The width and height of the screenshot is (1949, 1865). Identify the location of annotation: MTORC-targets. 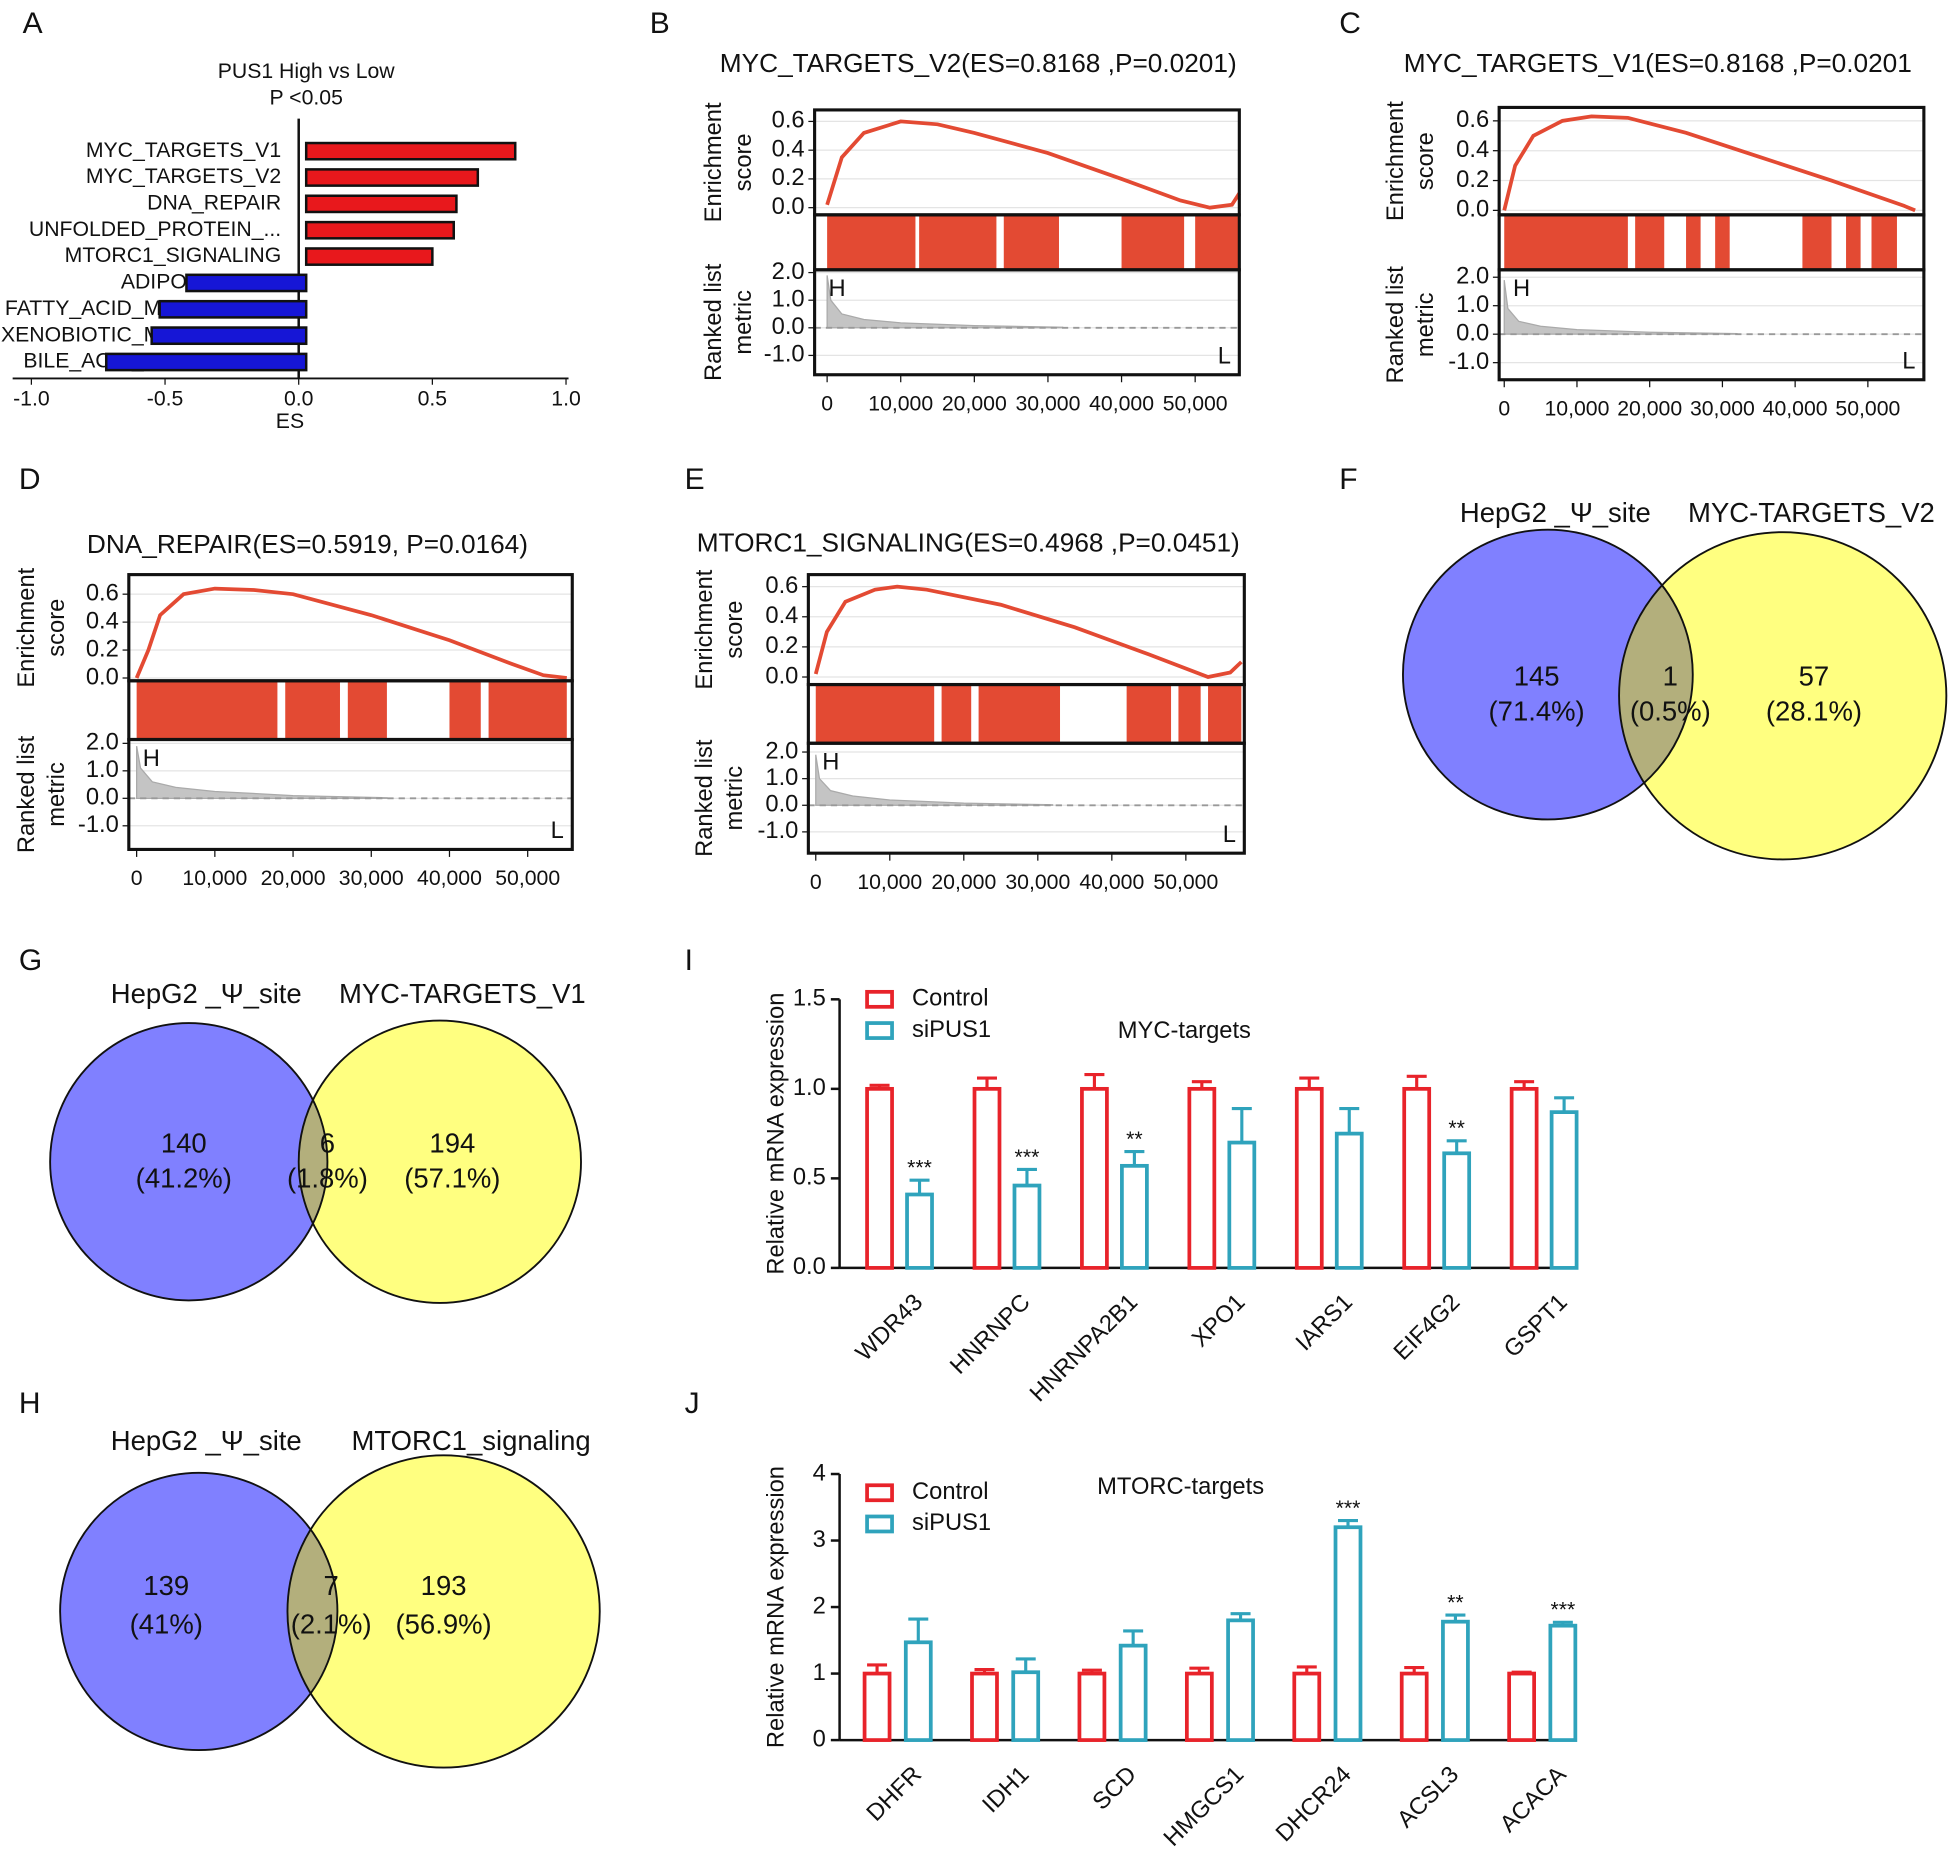
(1180, 1487).